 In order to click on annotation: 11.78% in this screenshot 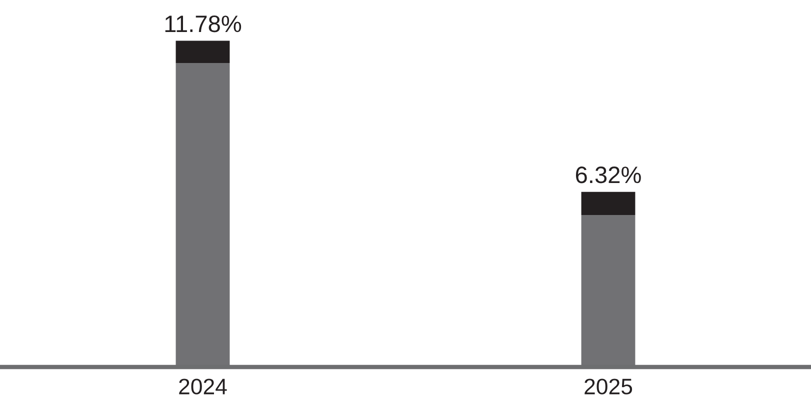, I will do `click(203, 23)`.